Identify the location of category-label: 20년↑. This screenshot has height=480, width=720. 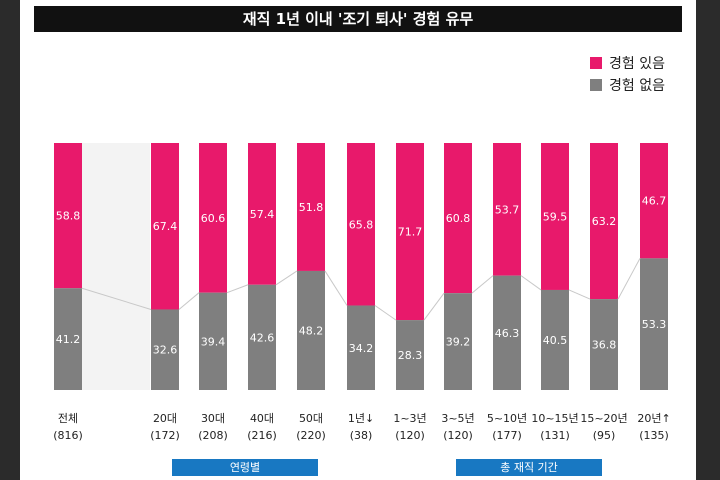
(653, 418).